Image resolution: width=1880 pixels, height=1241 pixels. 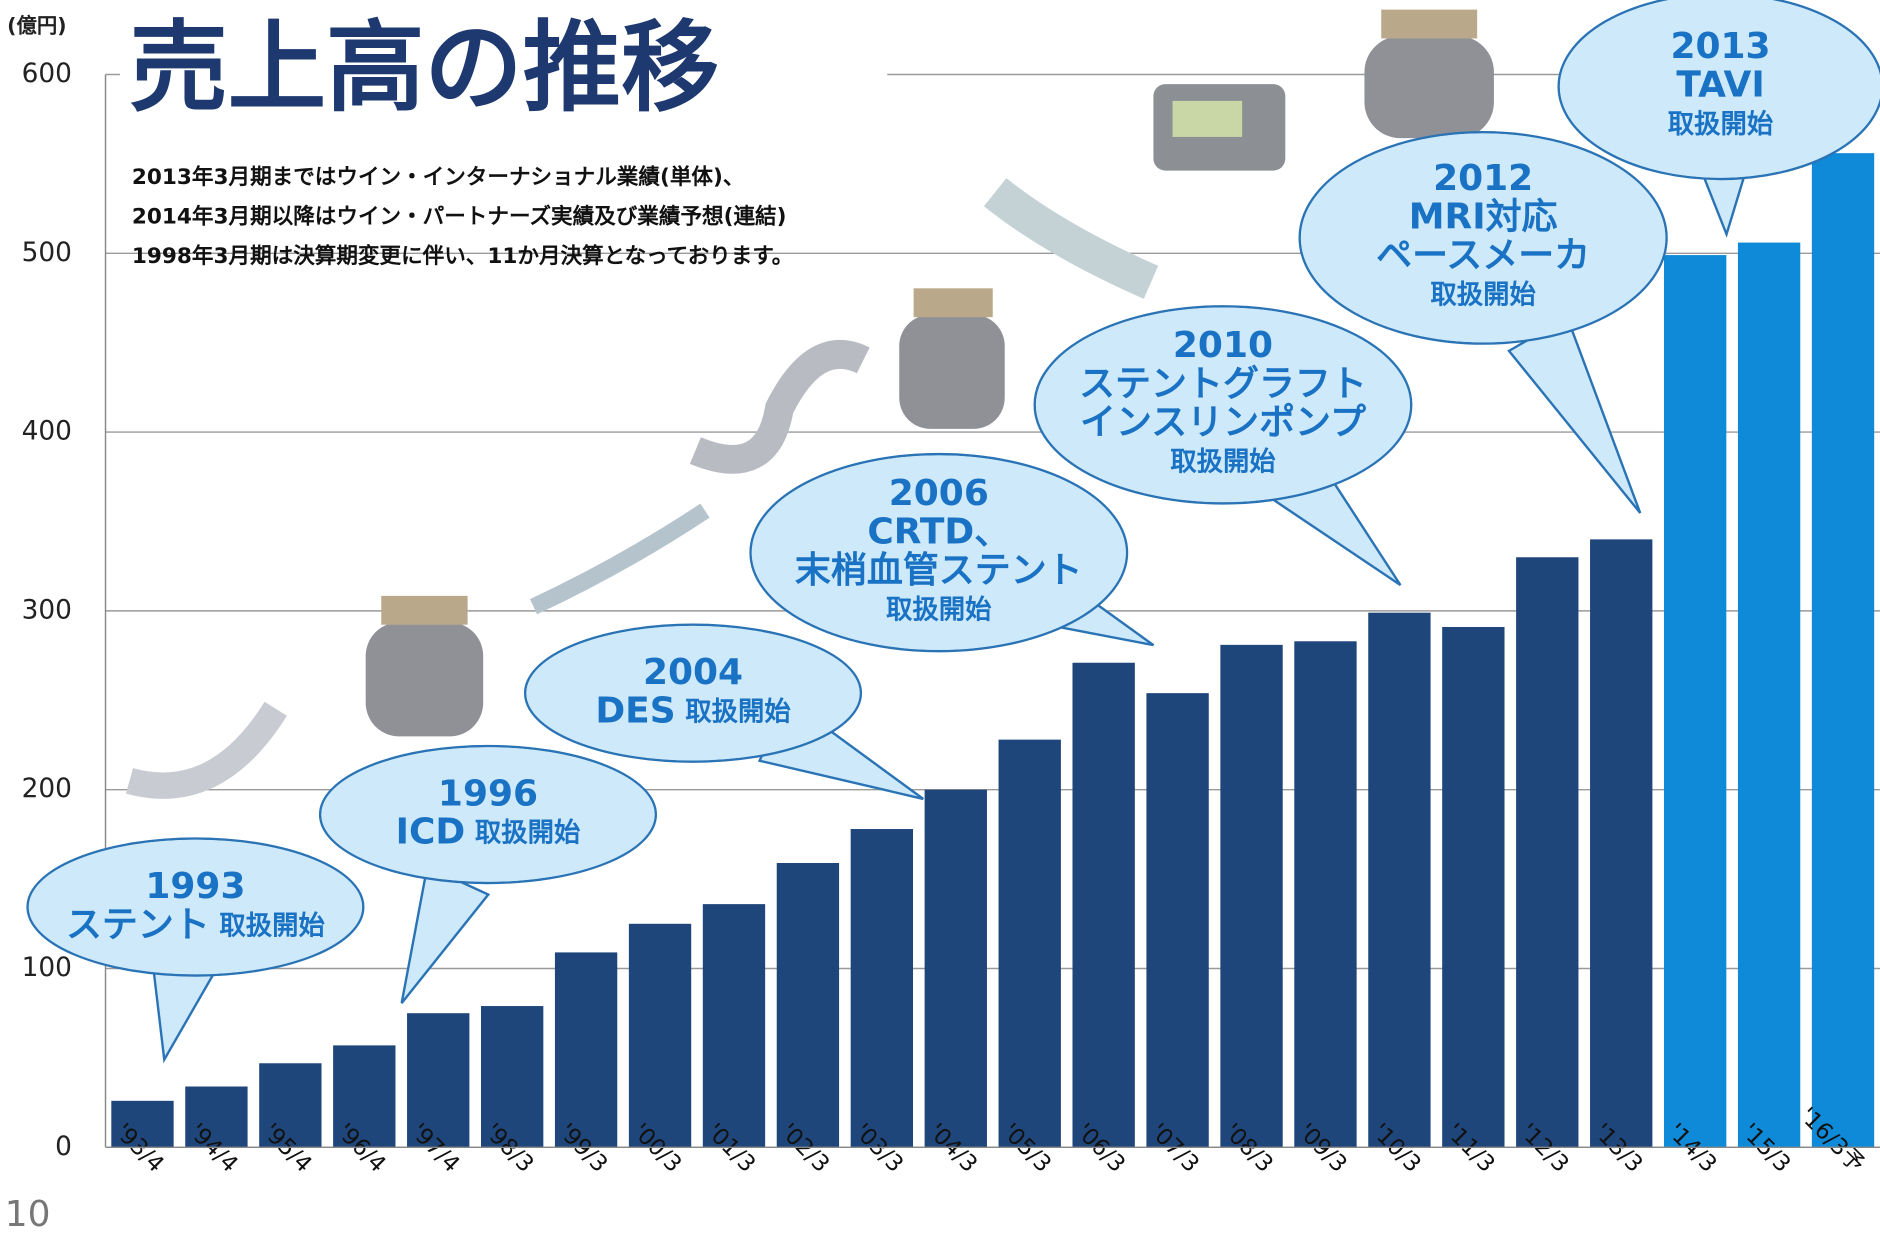 I want to click on callout-text: ステント 取扱開始, so click(x=196, y=924).